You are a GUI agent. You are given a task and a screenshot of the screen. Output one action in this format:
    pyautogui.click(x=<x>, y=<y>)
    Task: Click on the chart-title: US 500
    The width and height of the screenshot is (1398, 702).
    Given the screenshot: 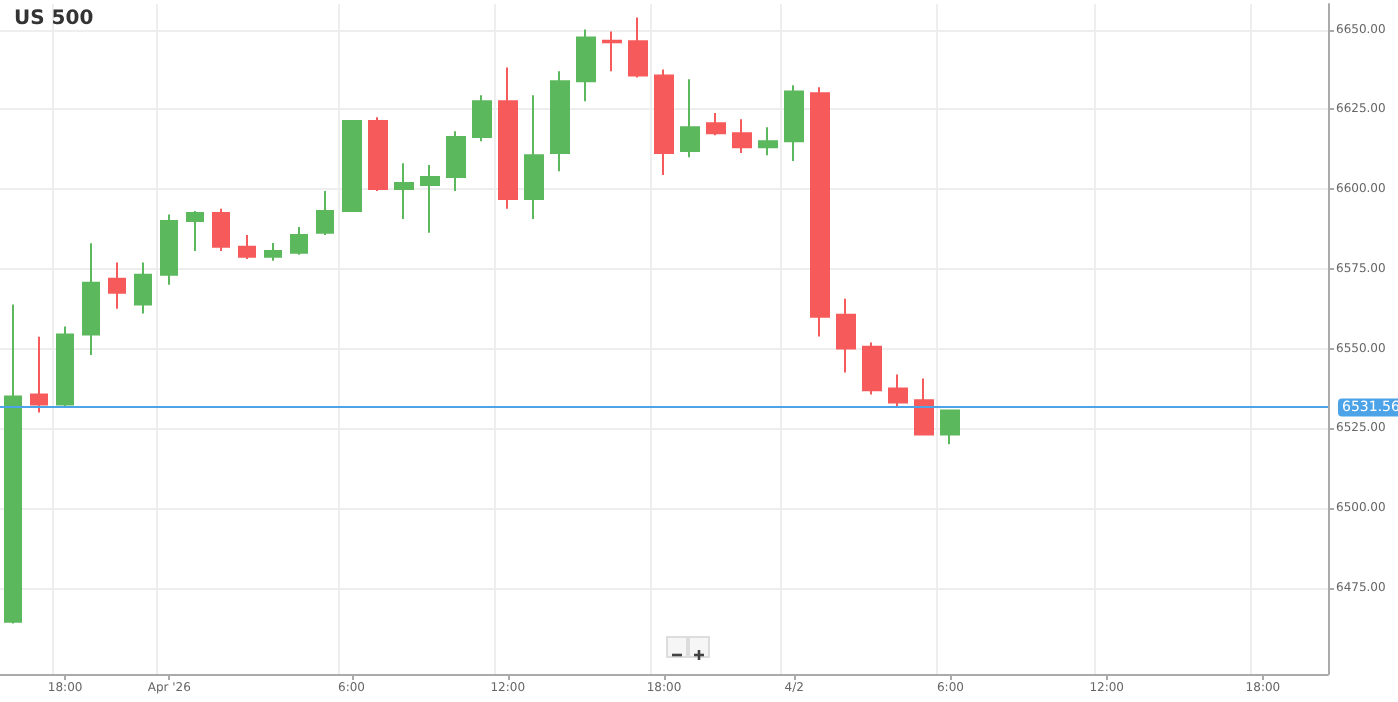 What is the action you would take?
    pyautogui.click(x=54, y=19)
    